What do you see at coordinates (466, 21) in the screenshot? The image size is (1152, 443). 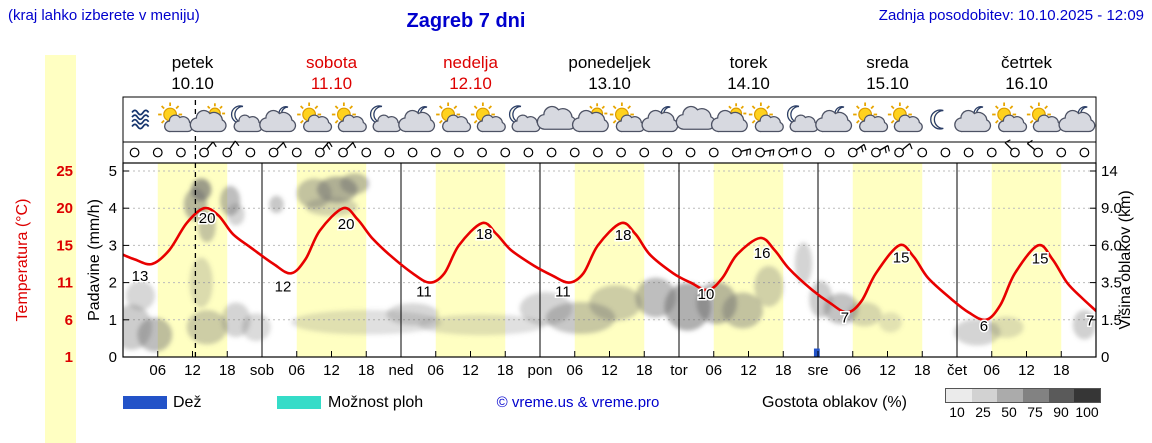 I see `page-title: Zagreb 7 dni` at bounding box center [466, 21].